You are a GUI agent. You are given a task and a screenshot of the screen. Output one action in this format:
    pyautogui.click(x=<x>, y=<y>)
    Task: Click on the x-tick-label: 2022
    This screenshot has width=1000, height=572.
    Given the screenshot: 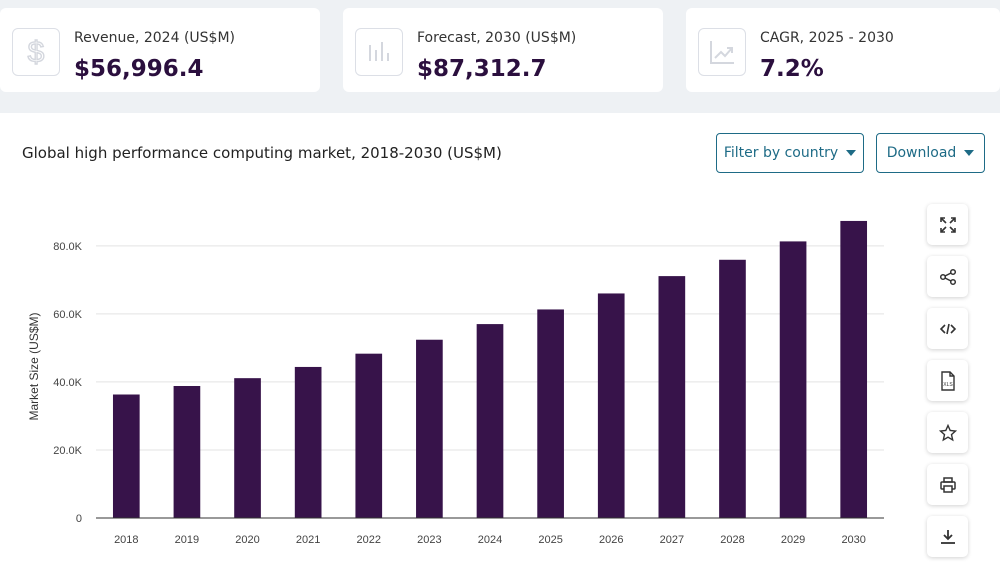 What is the action you would take?
    pyautogui.click(x=369, y=540)
    